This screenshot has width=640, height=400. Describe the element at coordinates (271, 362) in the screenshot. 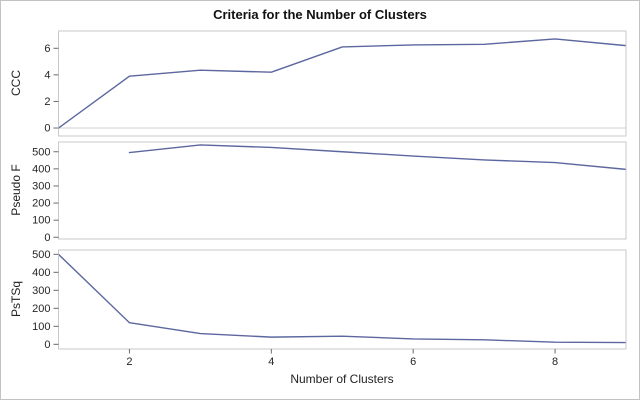

I see `x-tick-label: 4` at that location.